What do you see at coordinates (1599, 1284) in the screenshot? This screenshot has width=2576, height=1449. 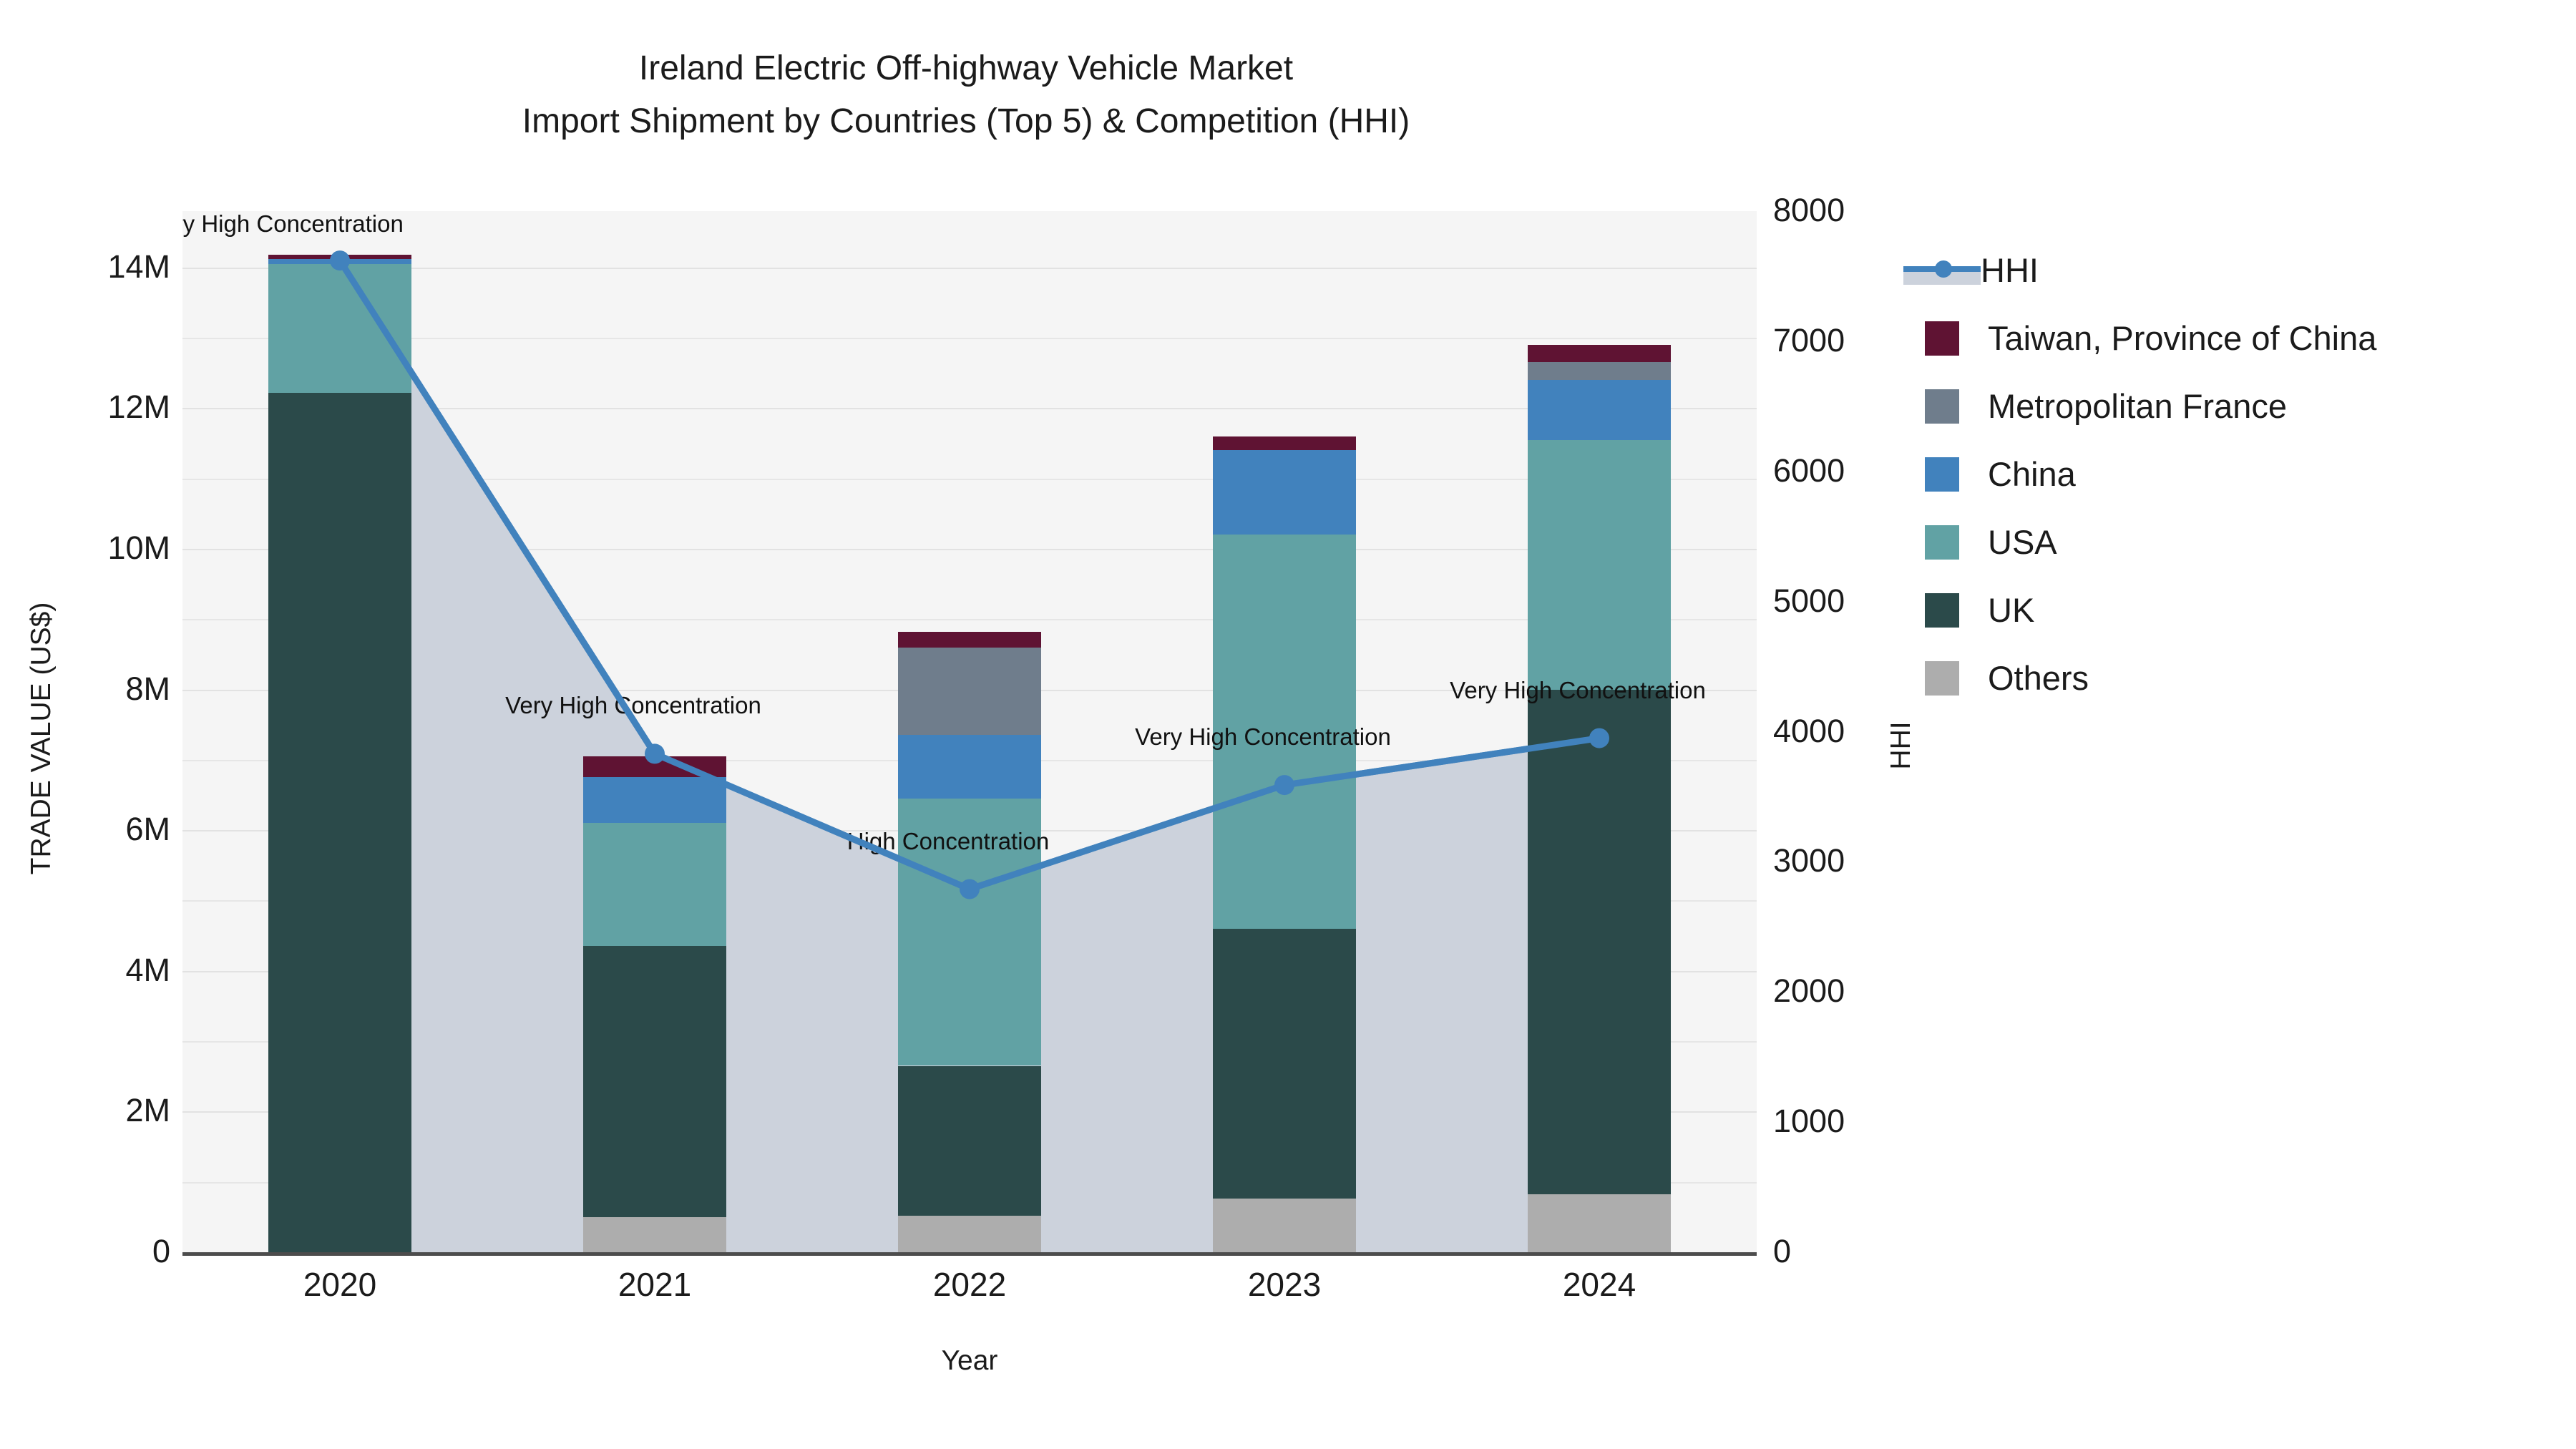 I see `x-axis-tick-label: 2024` at bounding box center [1599, 1284].